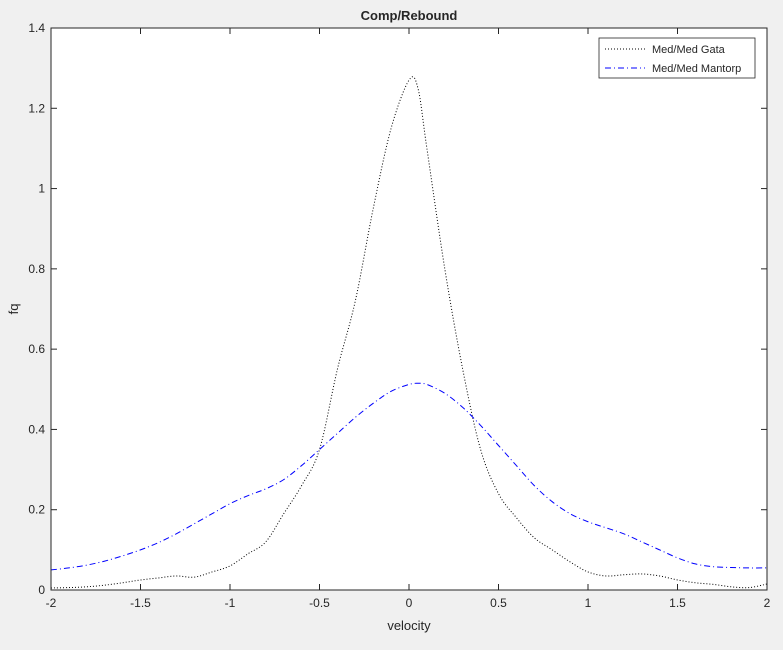 The image size is (783, 650). Describe the element at coordinates (409, 15) in the screenshot. I see `chart-title: Comp/Rebound` at that location.